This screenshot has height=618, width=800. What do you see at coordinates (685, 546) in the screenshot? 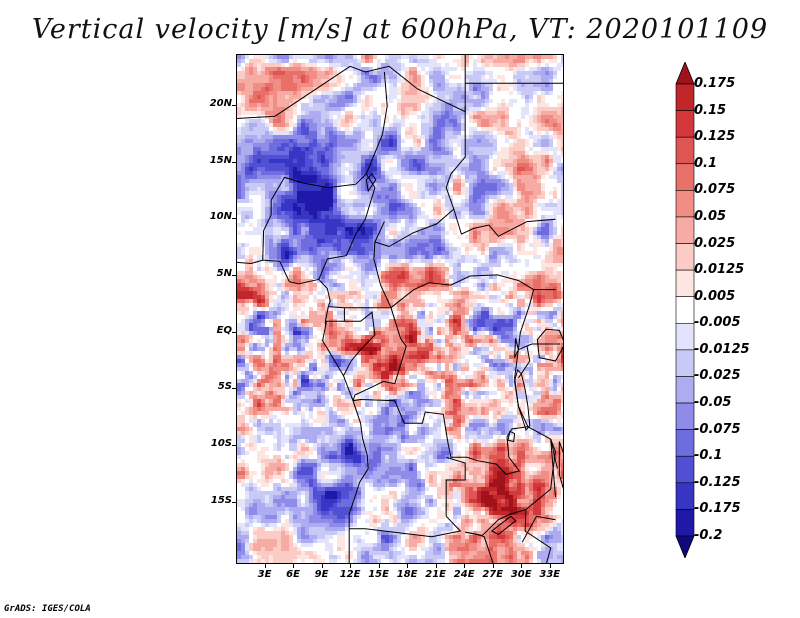
I see `legend-swatch-bottom` at bounding box center [685, 546].